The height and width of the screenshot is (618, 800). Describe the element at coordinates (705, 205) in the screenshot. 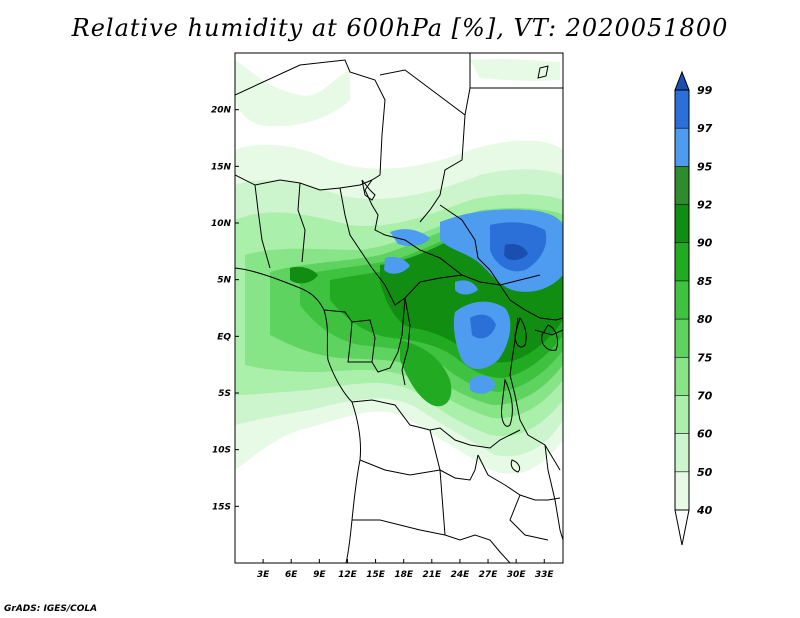

I see `colorbar-label: 92` at that location.